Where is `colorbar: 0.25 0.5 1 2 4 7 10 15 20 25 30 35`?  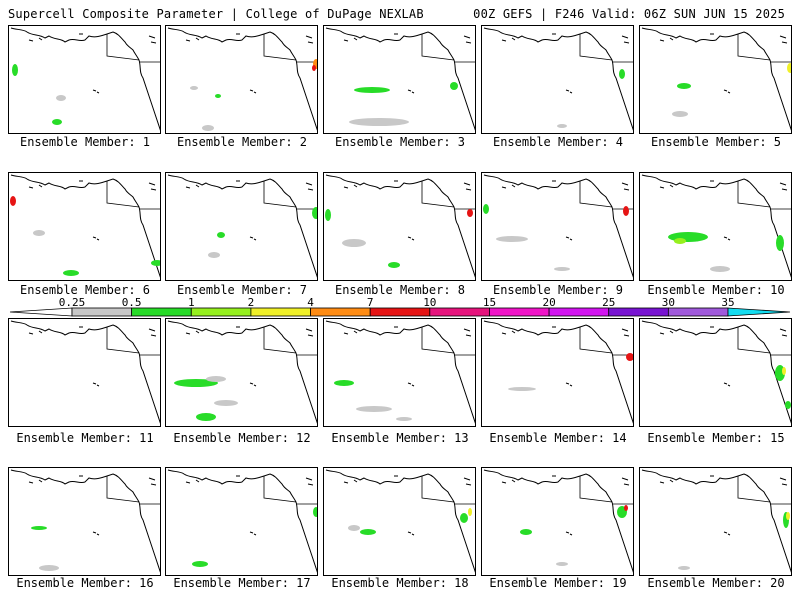
colorbar: 0.25 0.5 1 2 4 7 10 15 20 25 30 35 is located at coordinates (400, 308).